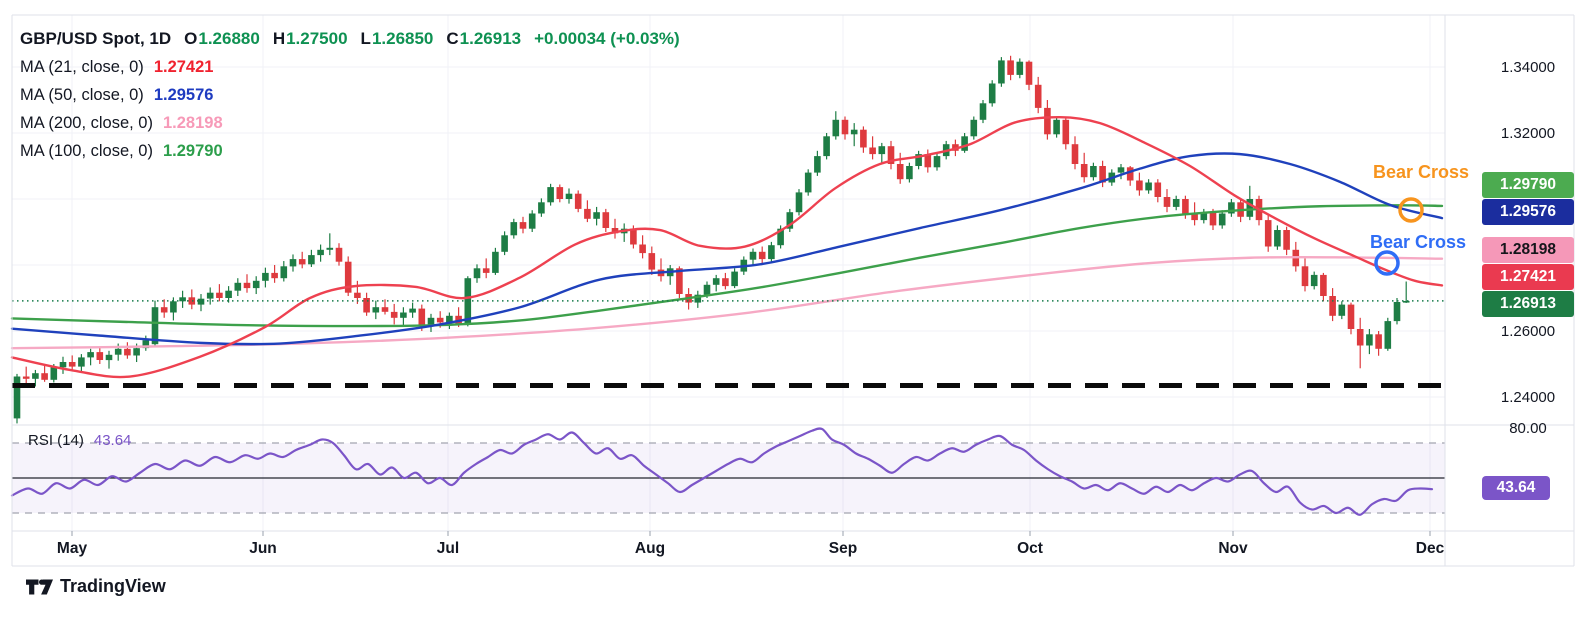 The image size is (1590, 620). What do you see at coordinates (72, 548) in the screenshot?
I see `time-axis-month-may: May` at bounding box center [72, 548].